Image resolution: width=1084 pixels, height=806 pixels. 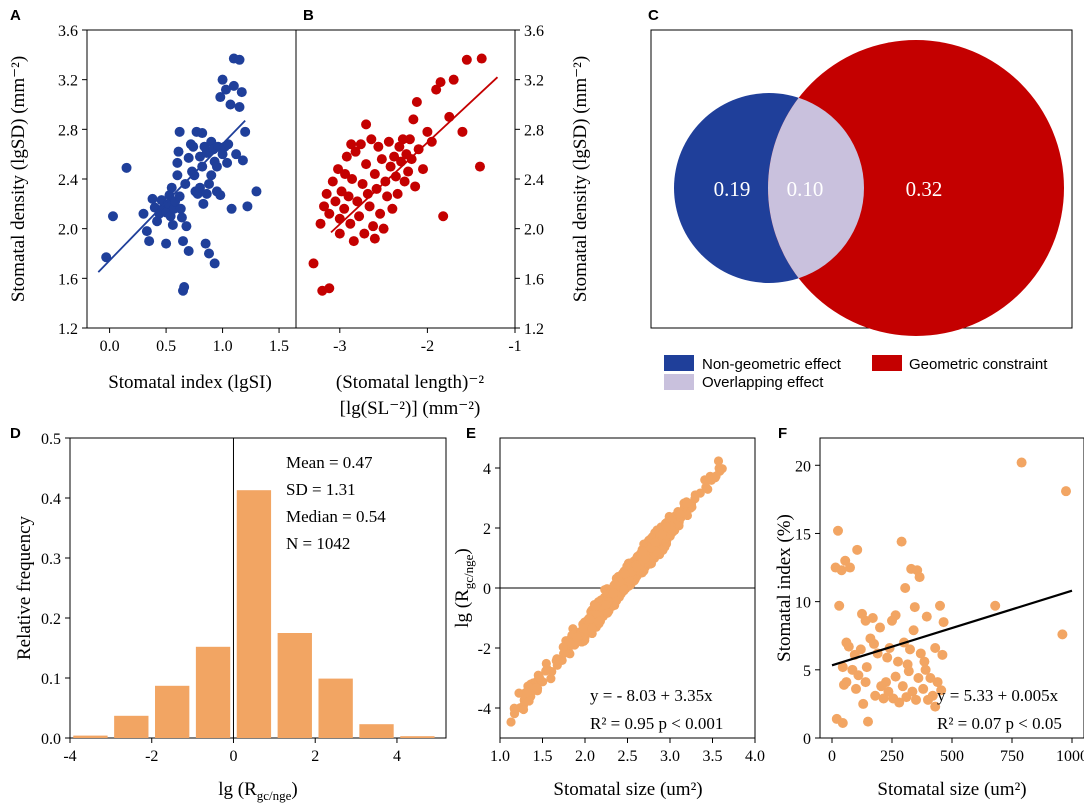 I want to click on panel-d-ytick-label: 0.2, so click(x=51, y=619).